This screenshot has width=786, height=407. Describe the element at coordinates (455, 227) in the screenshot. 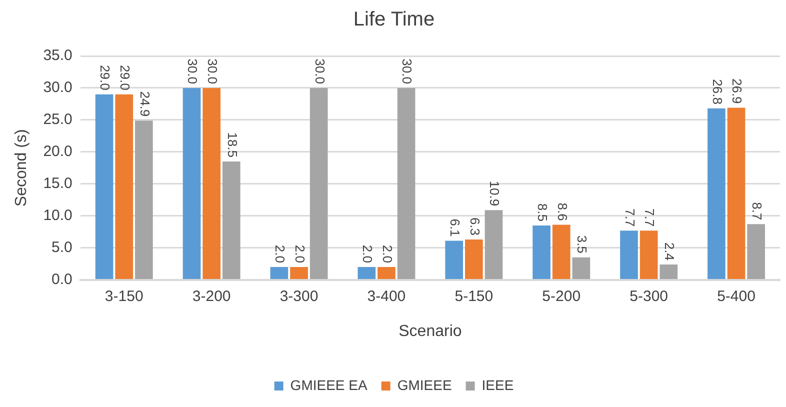

I see `data-label: 6.1` at that location.